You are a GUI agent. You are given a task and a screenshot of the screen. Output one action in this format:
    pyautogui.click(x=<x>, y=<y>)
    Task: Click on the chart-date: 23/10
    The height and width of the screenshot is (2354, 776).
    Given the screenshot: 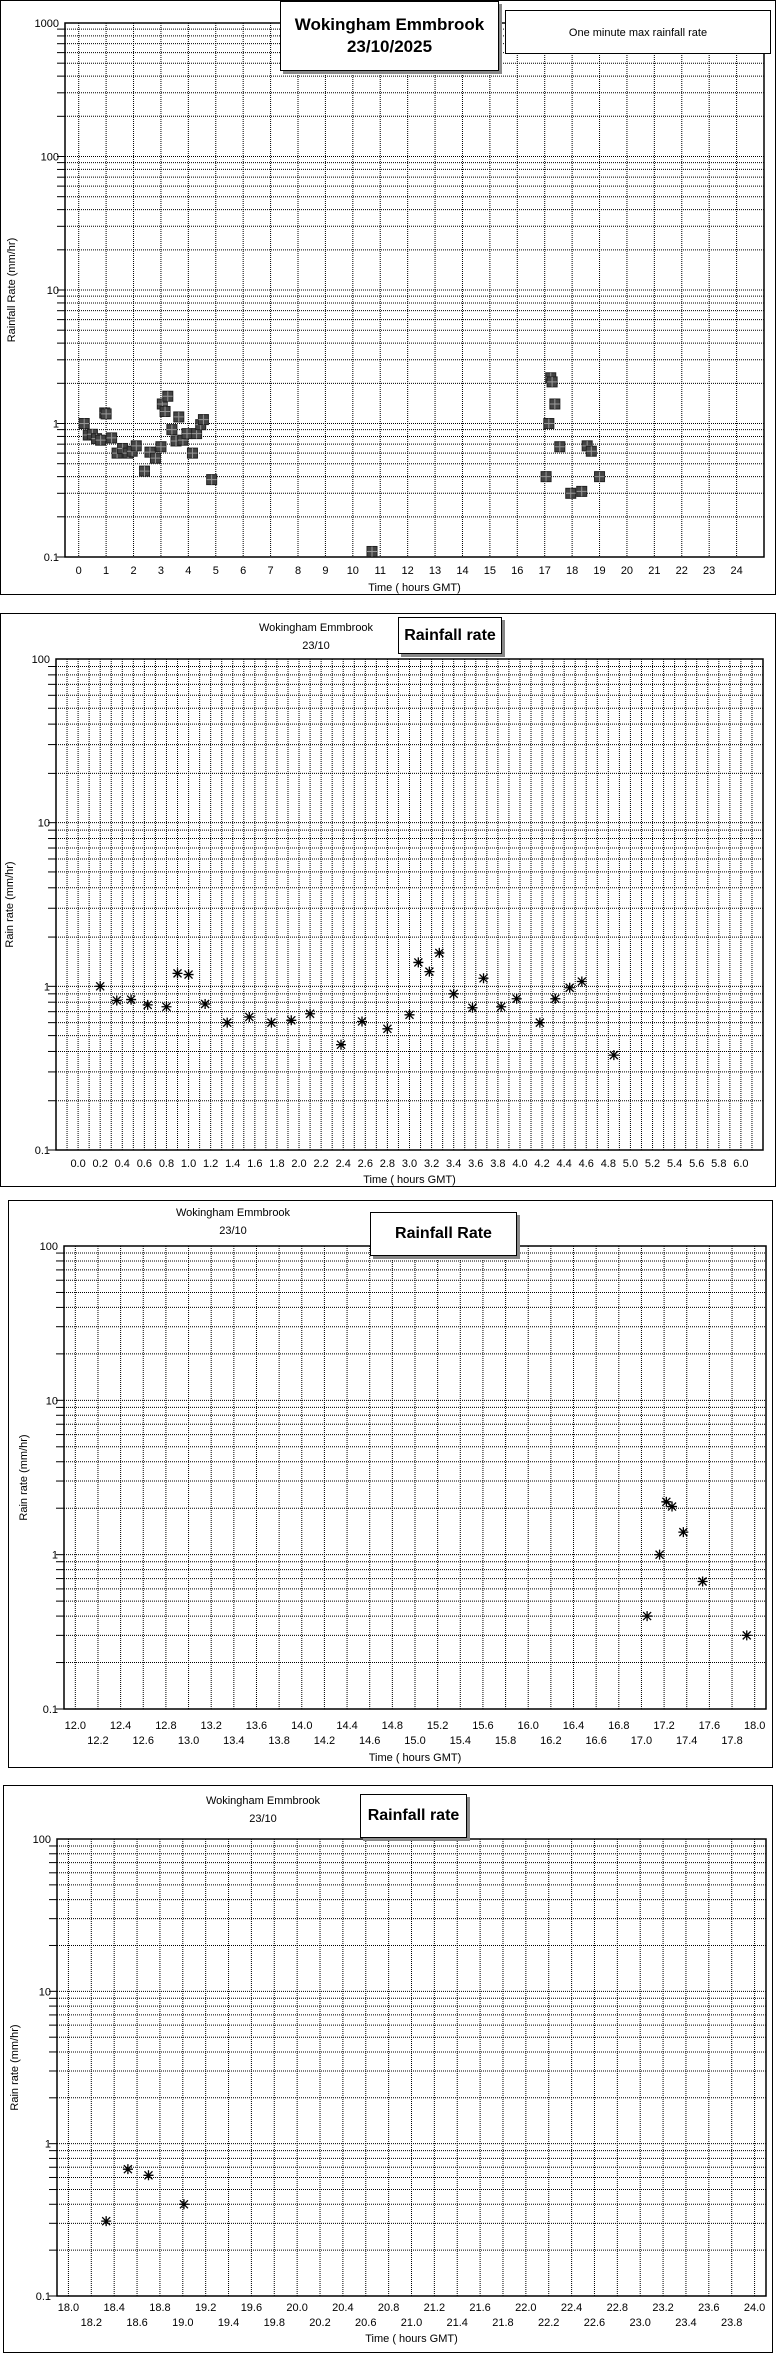 What is the action you would take?
    pyautogui.click(x=316, y=646)
    